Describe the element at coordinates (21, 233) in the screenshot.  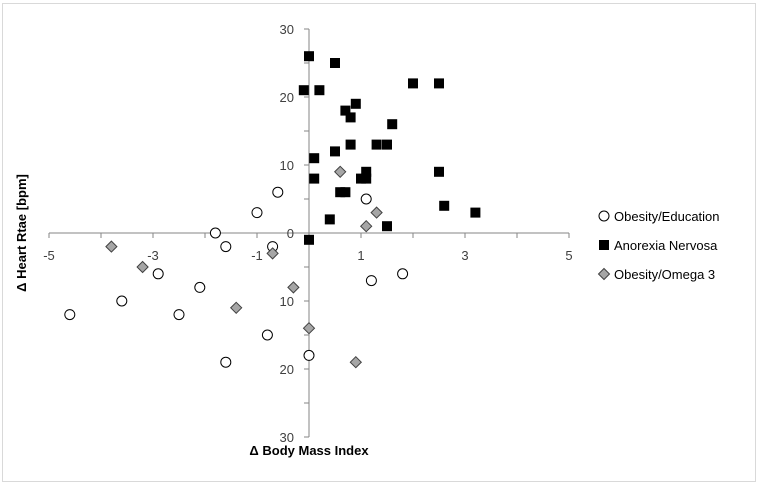
I see `y-axis-title: Δ Heart Rtae [bpm]` at that location.